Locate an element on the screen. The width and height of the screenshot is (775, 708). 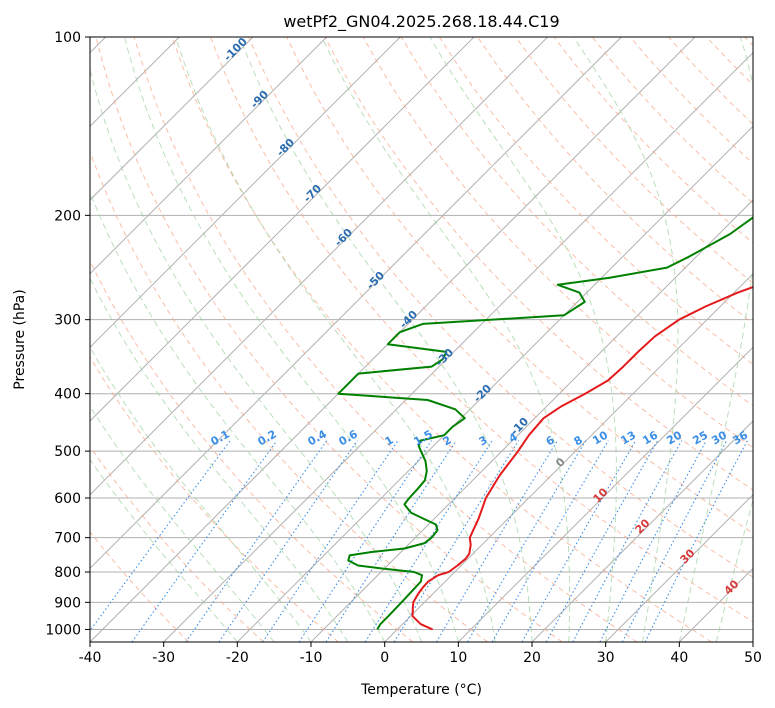
x-tick-label: -40 is located at coordinates (90, 658).